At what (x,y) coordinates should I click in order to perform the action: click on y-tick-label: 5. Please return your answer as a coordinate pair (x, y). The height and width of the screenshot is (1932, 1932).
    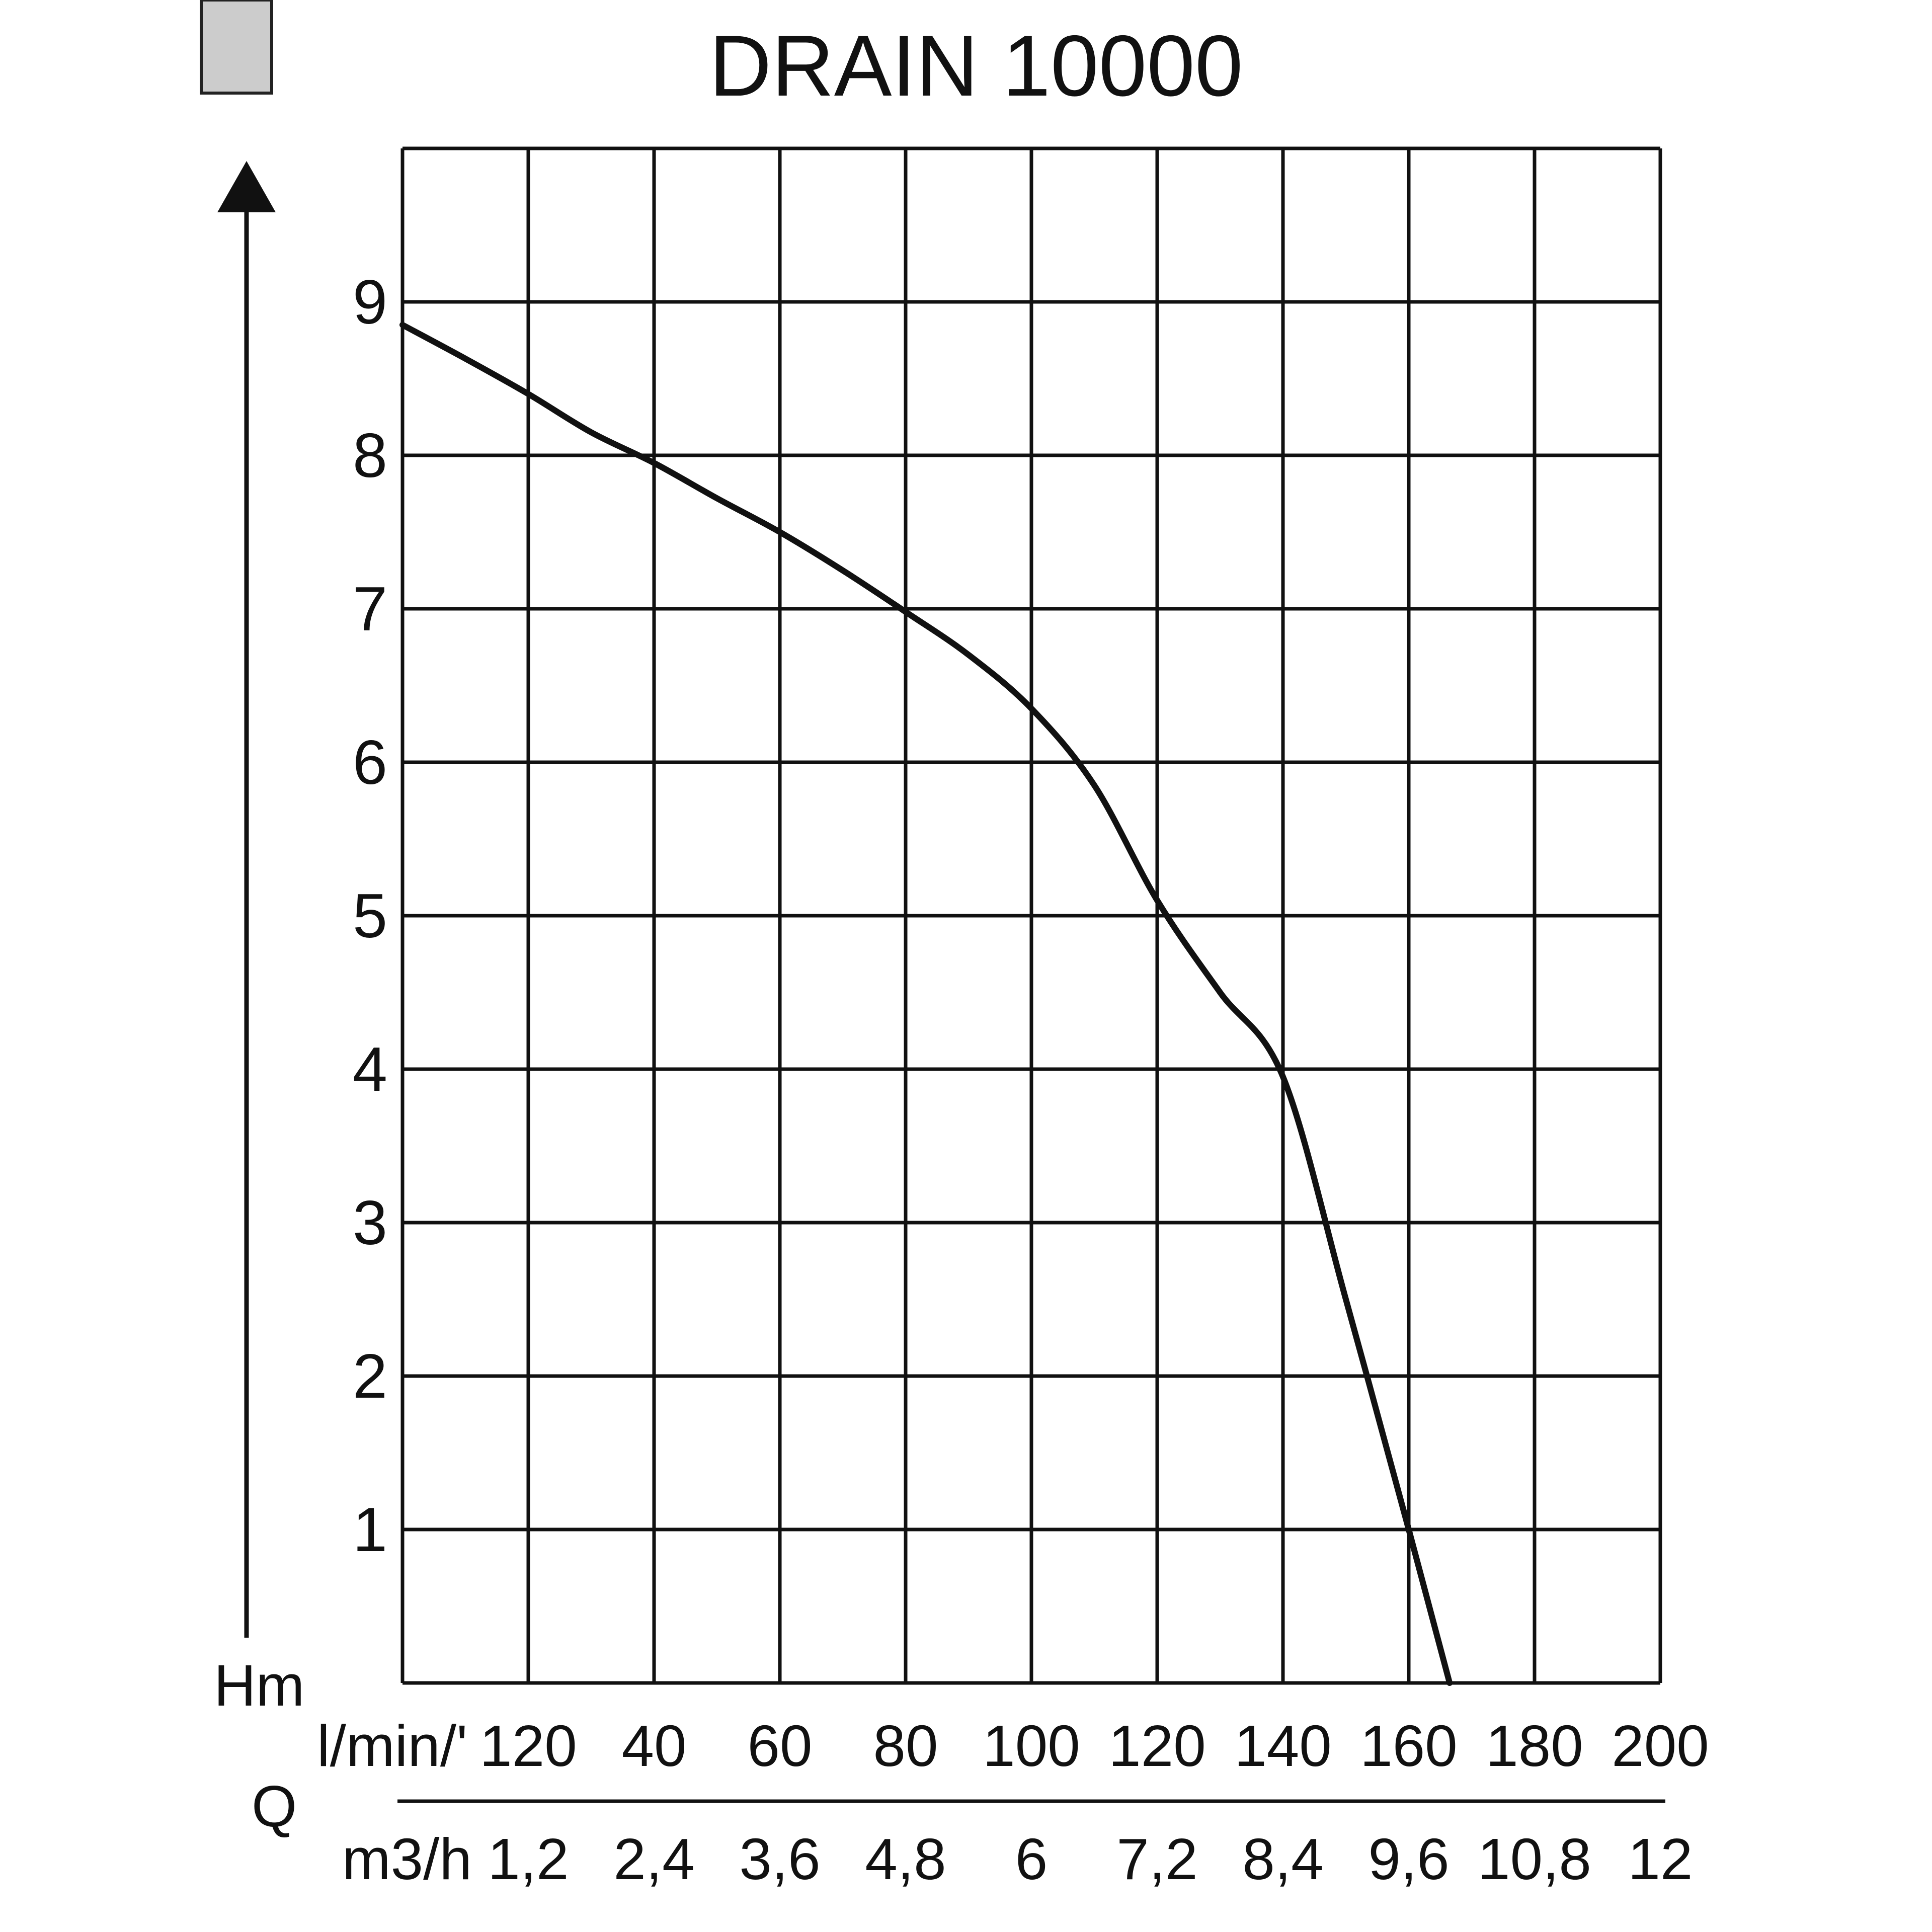
    Looking at the image, I should click on (370, 916).